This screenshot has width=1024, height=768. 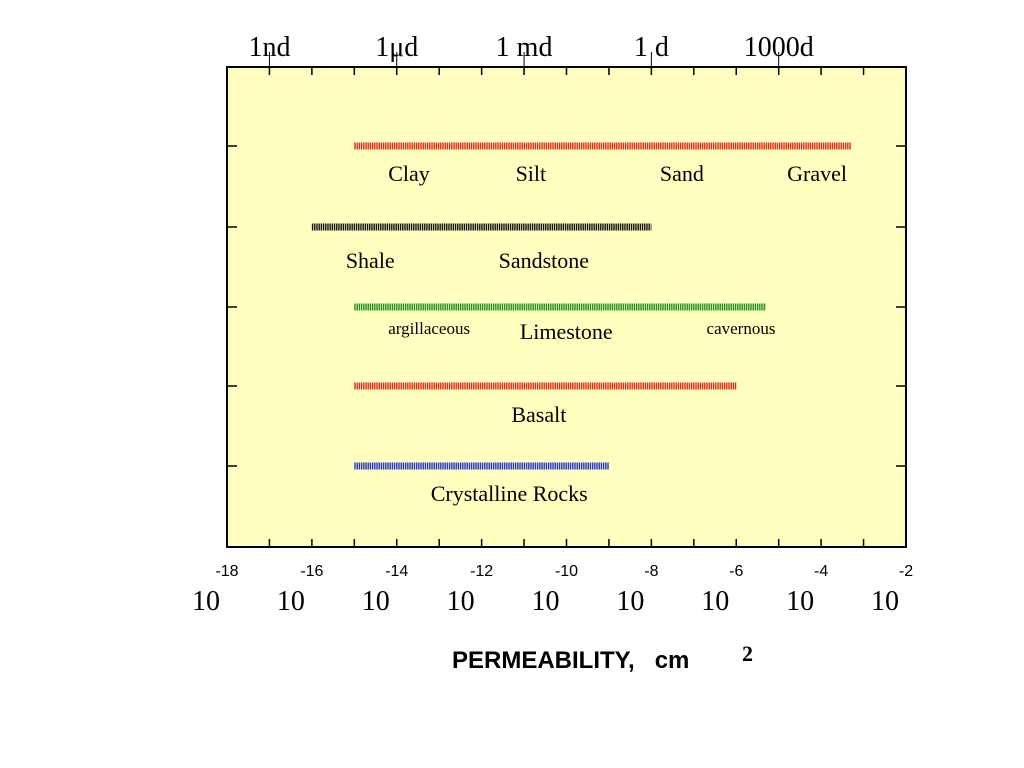 What do you see at coordinates (906, 571) in the screenshot?
I see `tick-exponent-label: -2` at bounding box center [906, 571].